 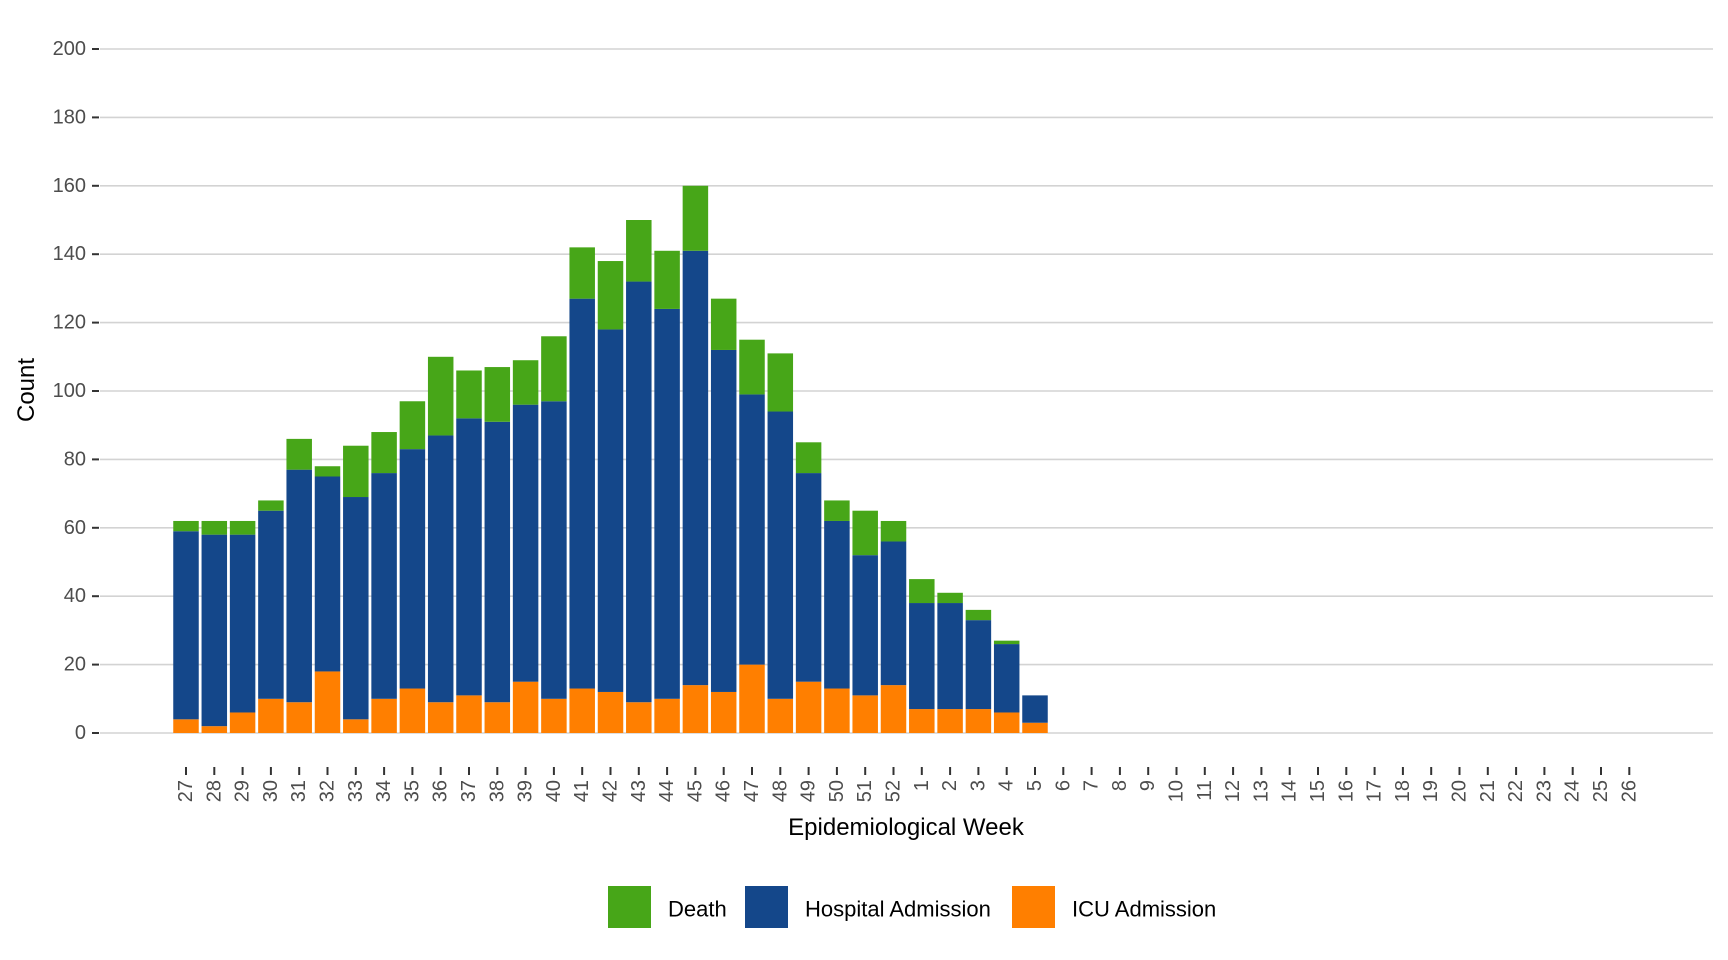 What do you see at coordinates (752, 791) in the screenshot?
I see `x-tick-label: 47` at bounding box center [752, 791].